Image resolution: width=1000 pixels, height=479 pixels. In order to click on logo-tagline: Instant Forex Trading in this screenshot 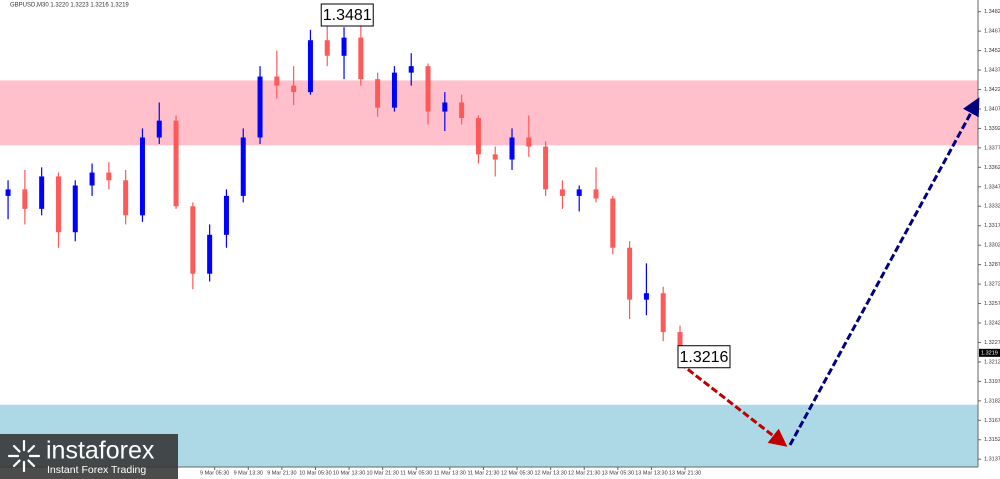, I will do `click(96, 470)`.